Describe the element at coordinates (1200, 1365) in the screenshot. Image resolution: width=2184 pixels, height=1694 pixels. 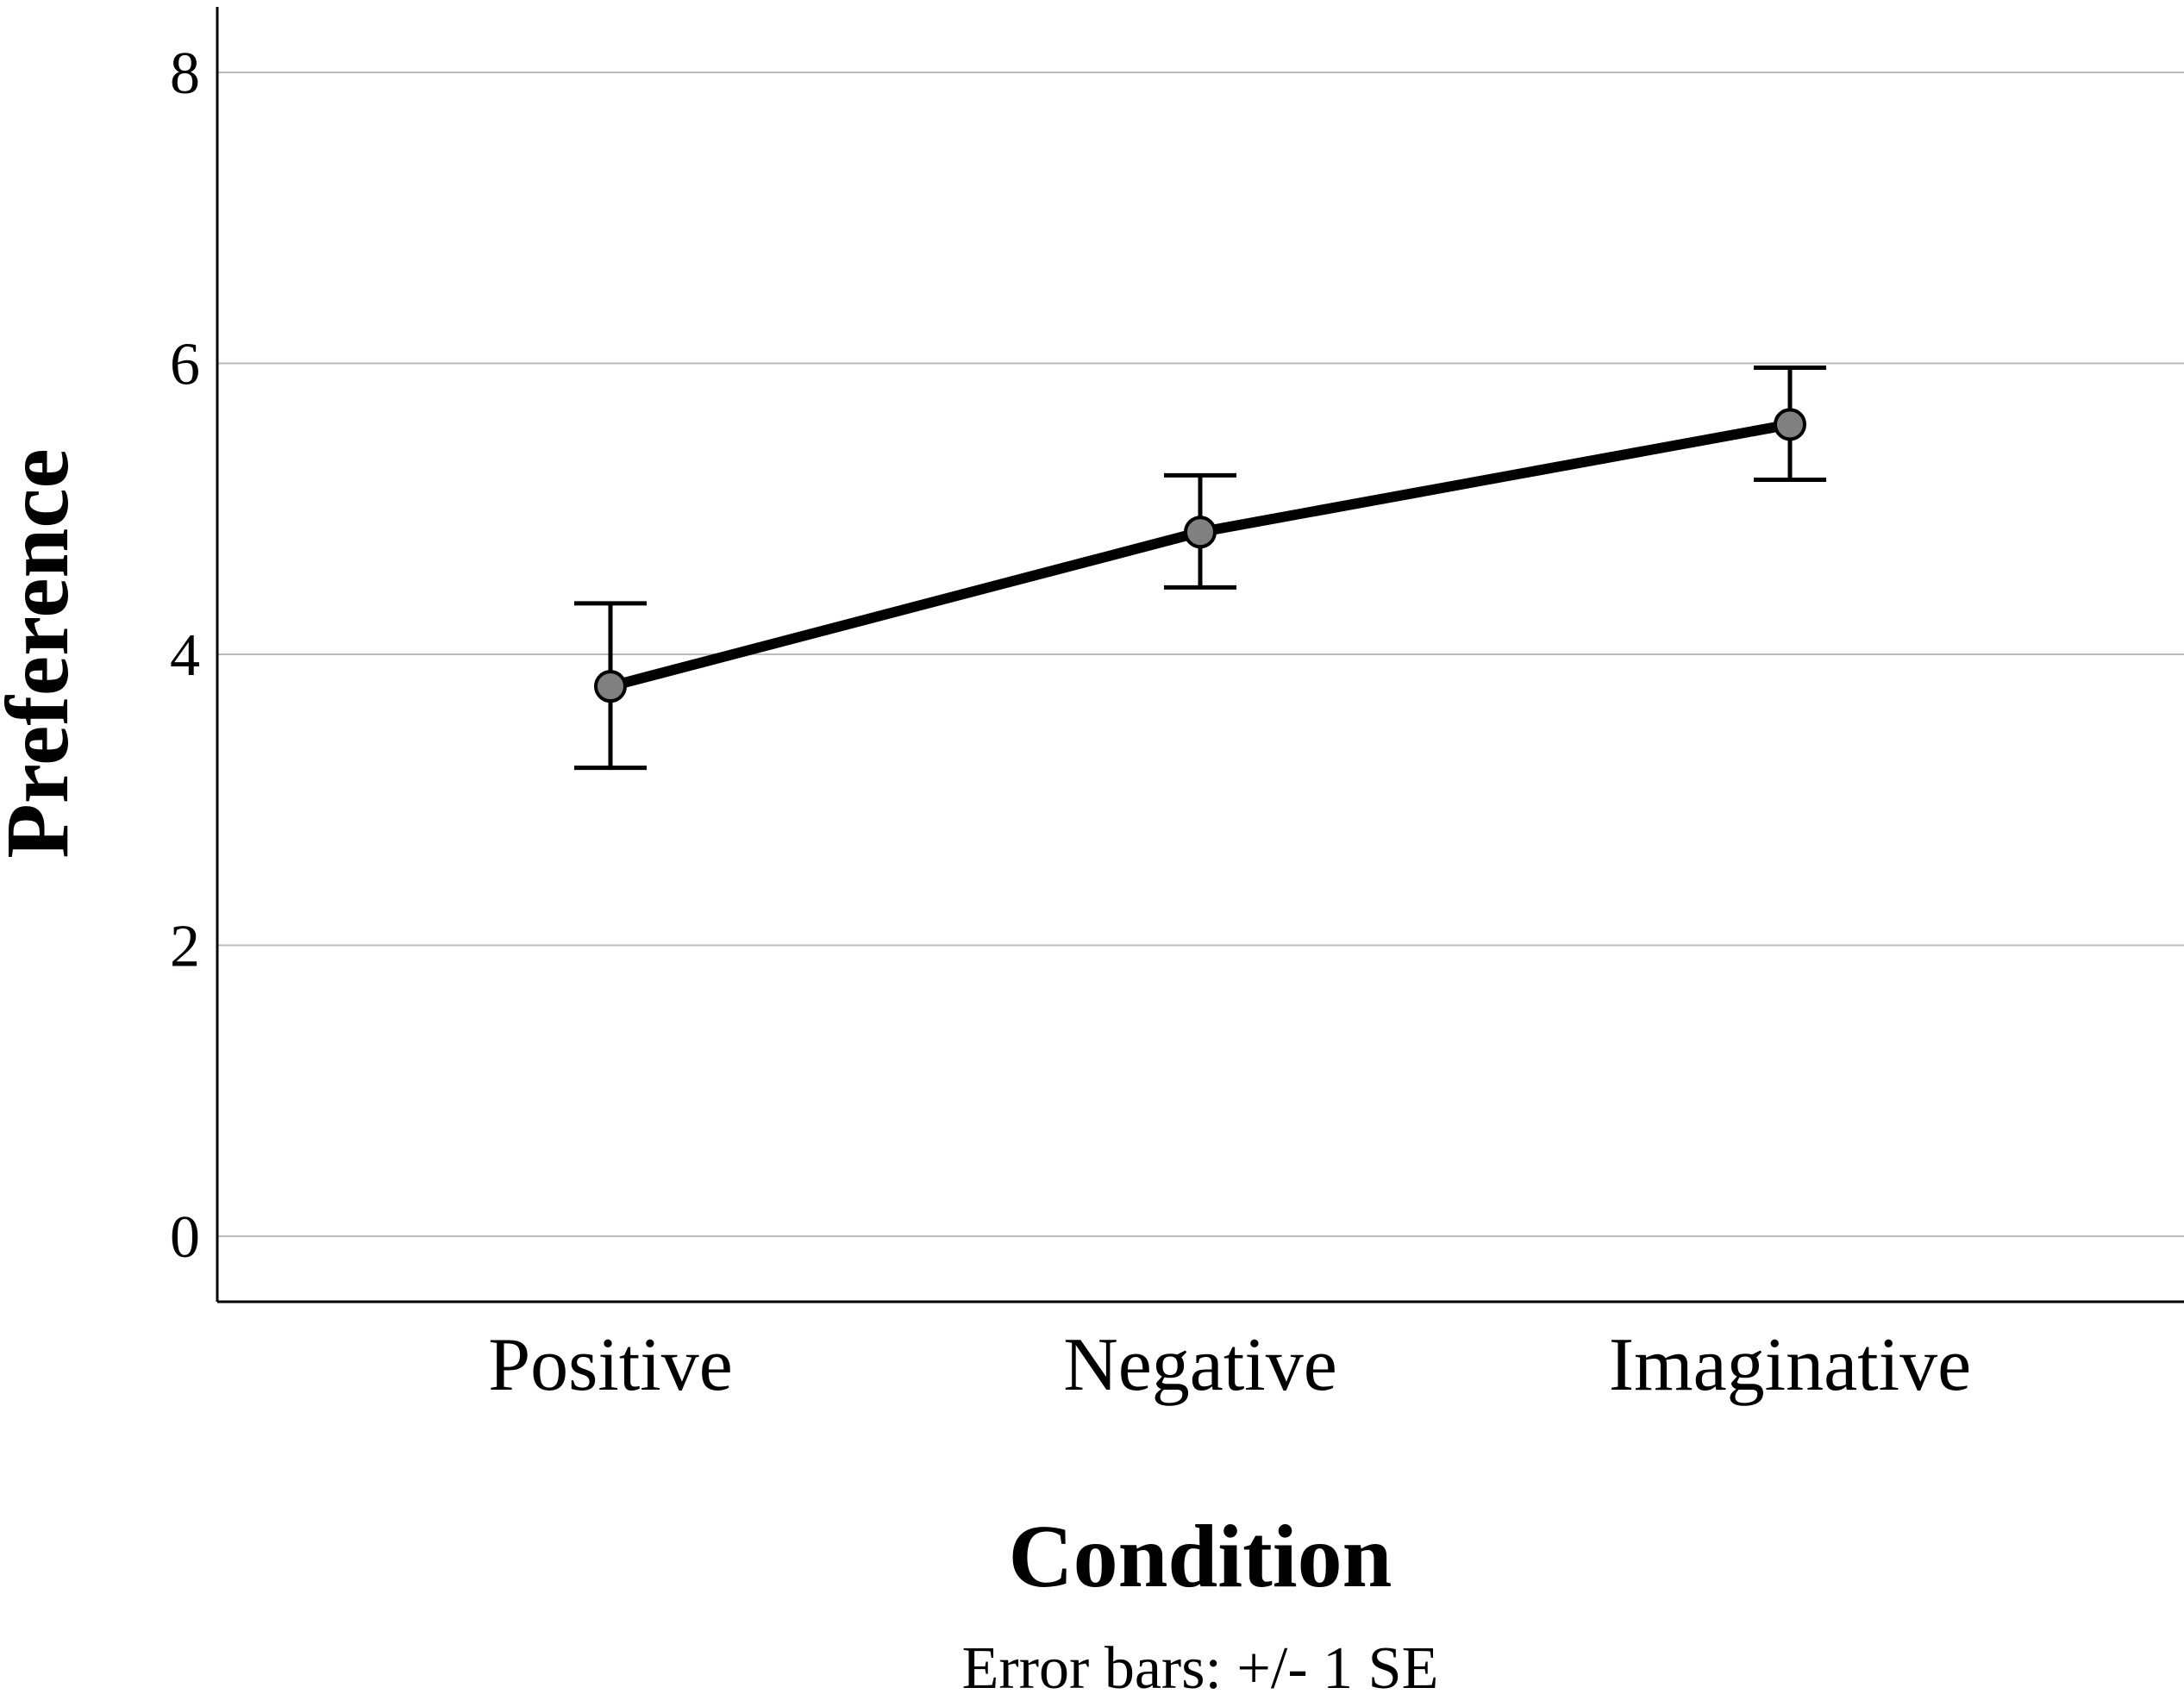
I see `x-tick-label-negative: Negative` at that location.